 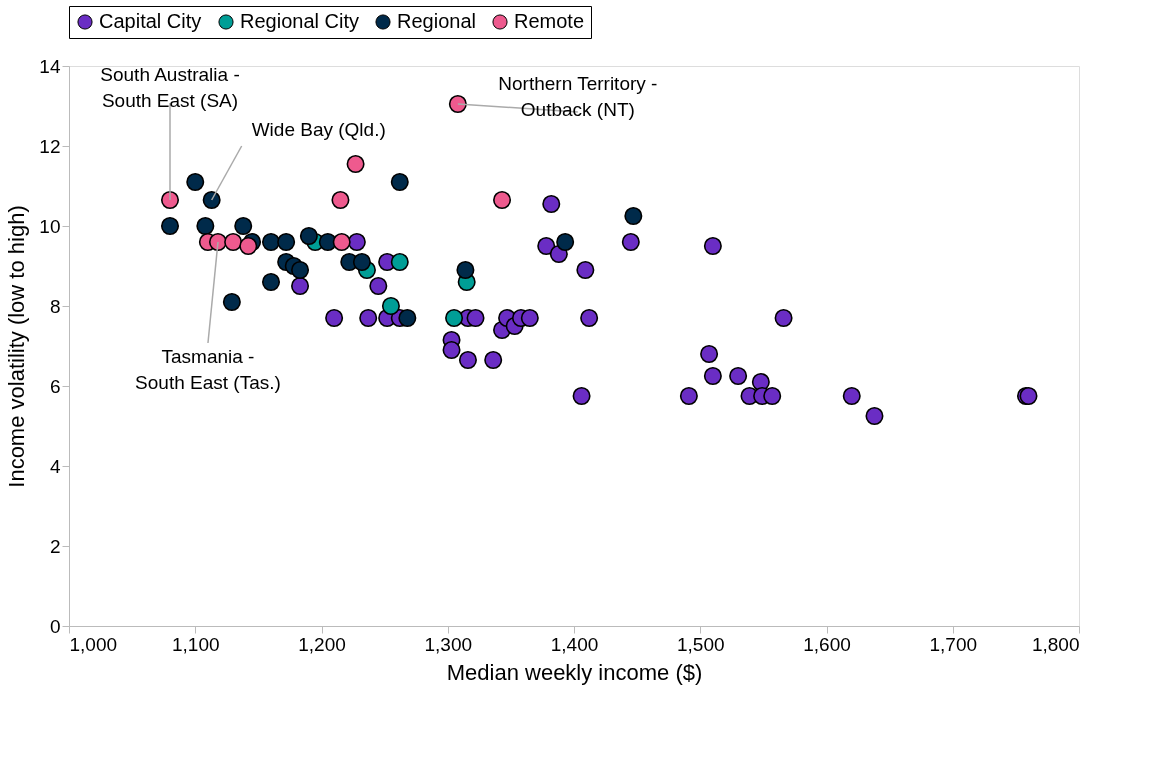 What do you see at coordinates (17, 346) in the screenshot?
I see `y-axis-title: Income volatility (low to high)` at bounding box center [17, 346].